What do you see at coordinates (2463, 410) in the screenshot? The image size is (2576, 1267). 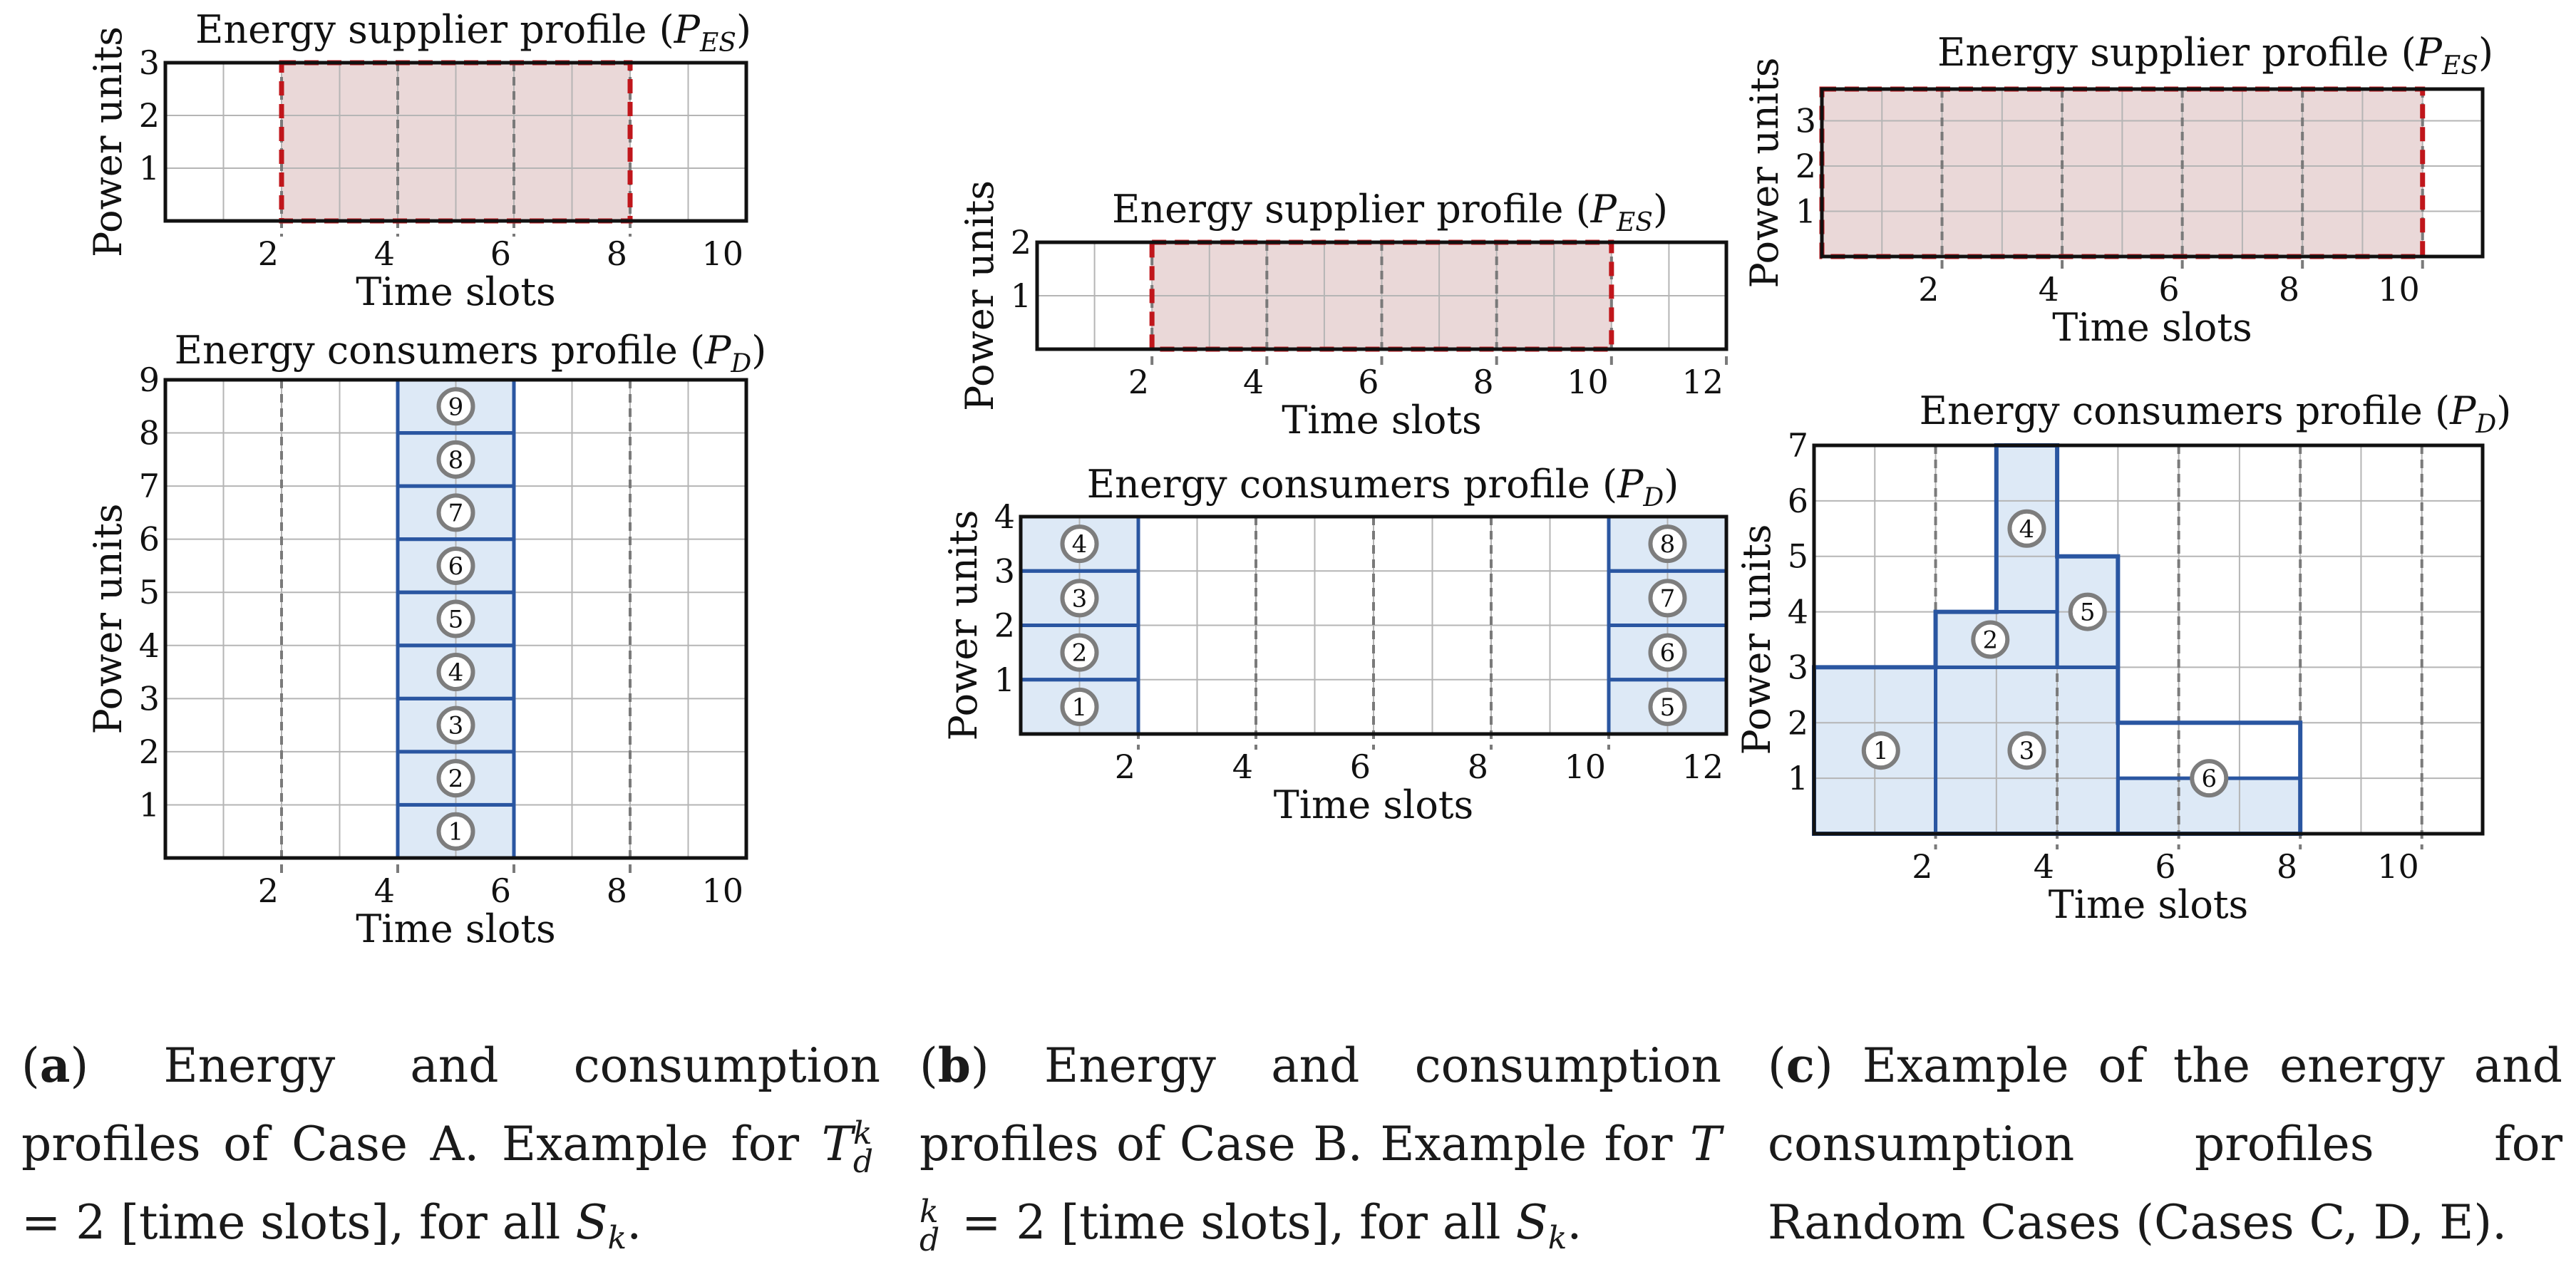 I see `c-consumers-title-symbol: P` at bounding box center [2463, 410].